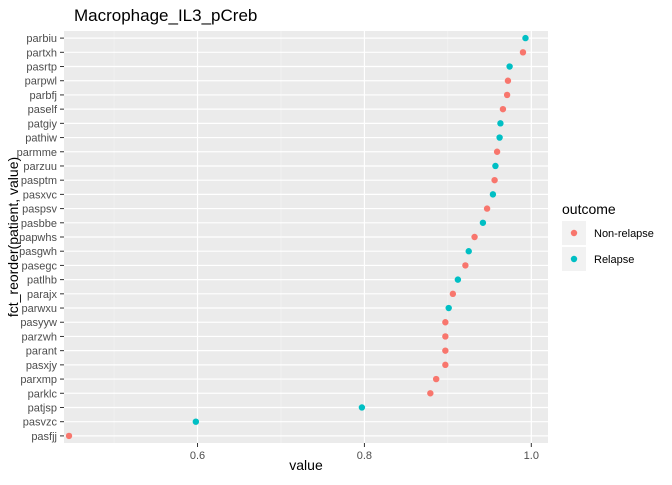 This screenshot has height=485, width=672. I want to click on y-tick-label: pasegc, so click(40, 266).